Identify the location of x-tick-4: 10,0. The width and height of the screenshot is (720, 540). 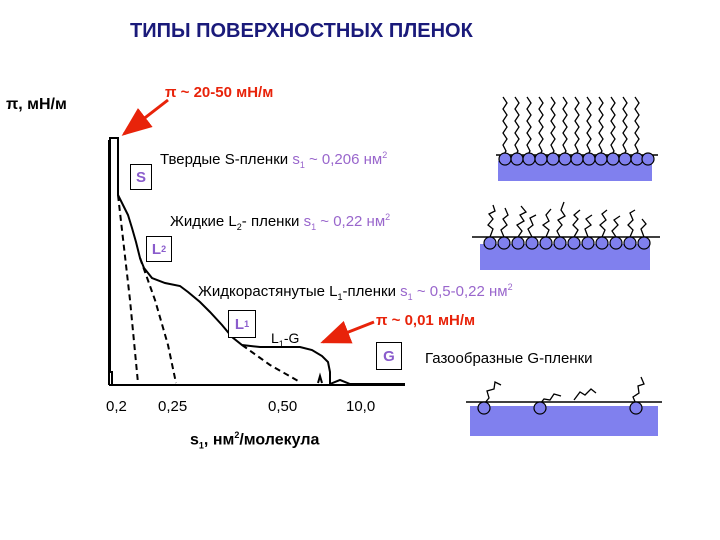
(361, 406).